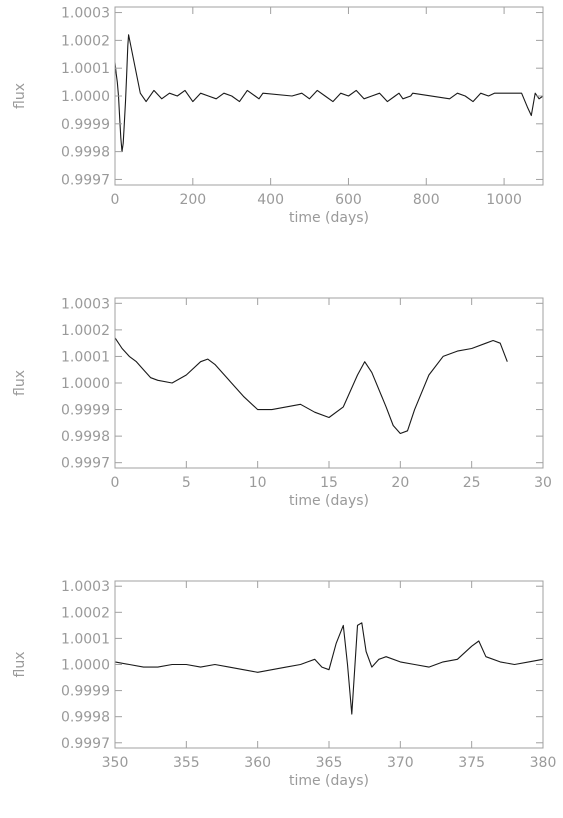 This screenshot has height=818, width=563. I want to click on x-tick-label: 5, so click(186, 483).